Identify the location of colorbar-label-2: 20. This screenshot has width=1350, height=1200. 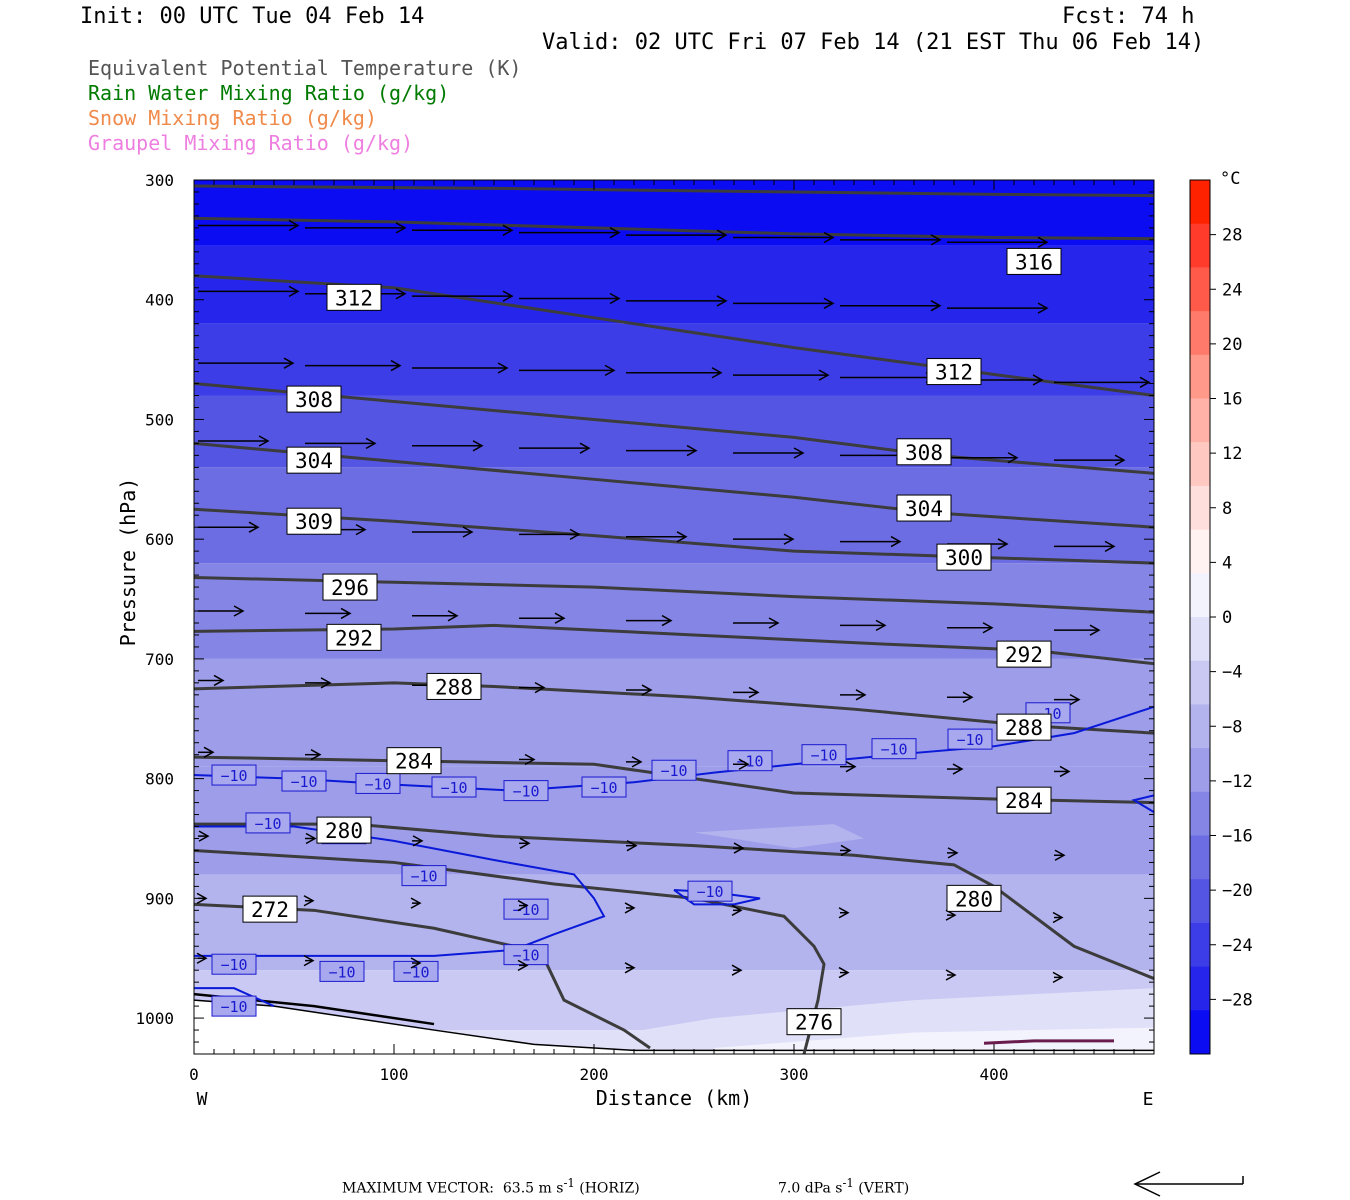
(1232, 345).